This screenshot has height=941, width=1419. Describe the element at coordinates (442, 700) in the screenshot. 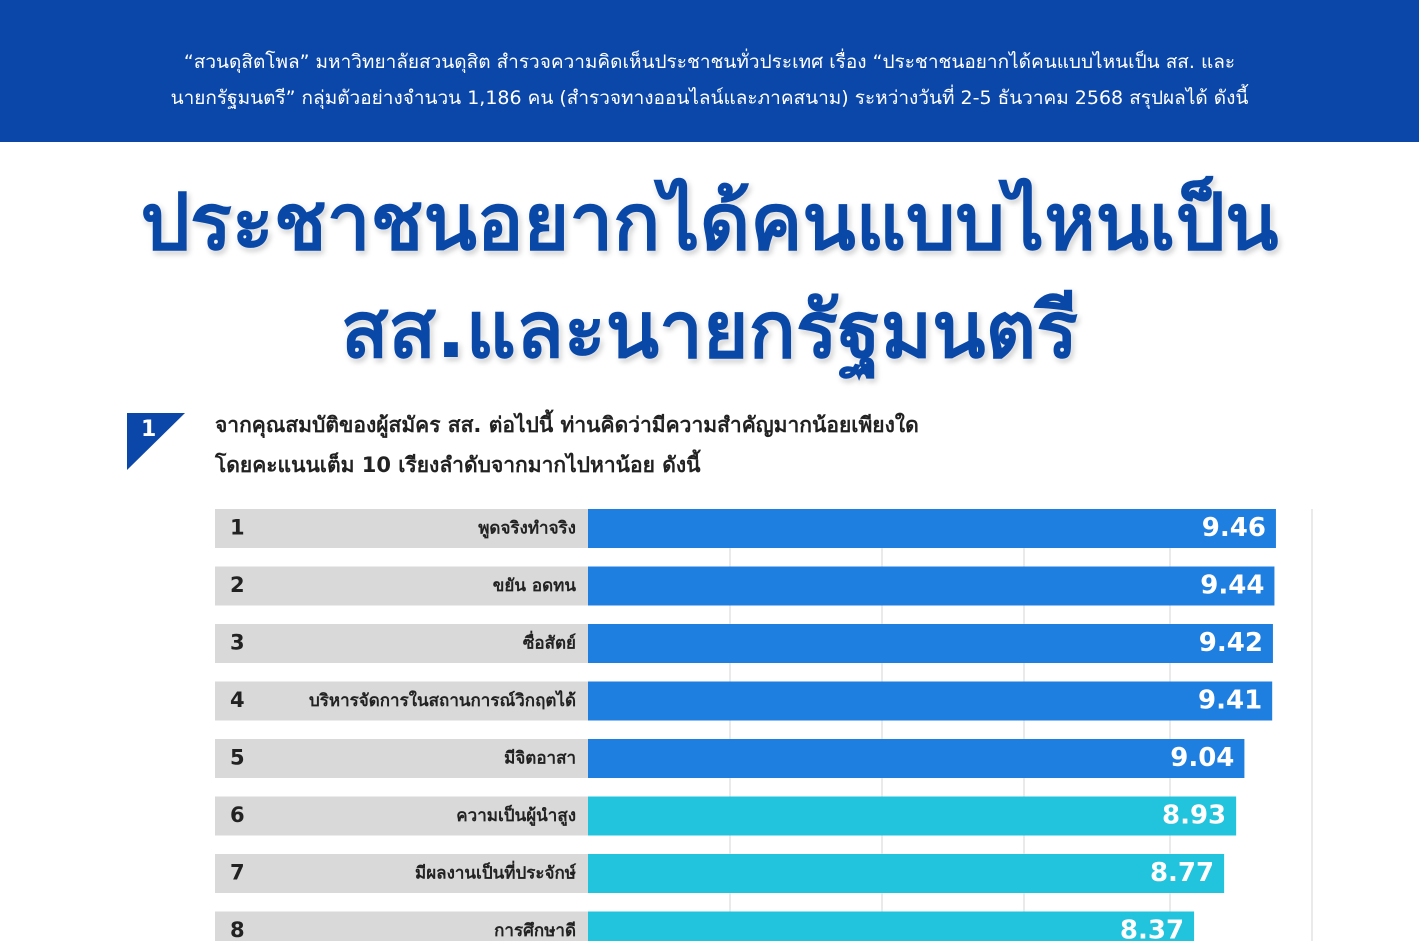

I see `category-label: บริหารจัดการในสถานการณ์วิกฤตได้` at that location.